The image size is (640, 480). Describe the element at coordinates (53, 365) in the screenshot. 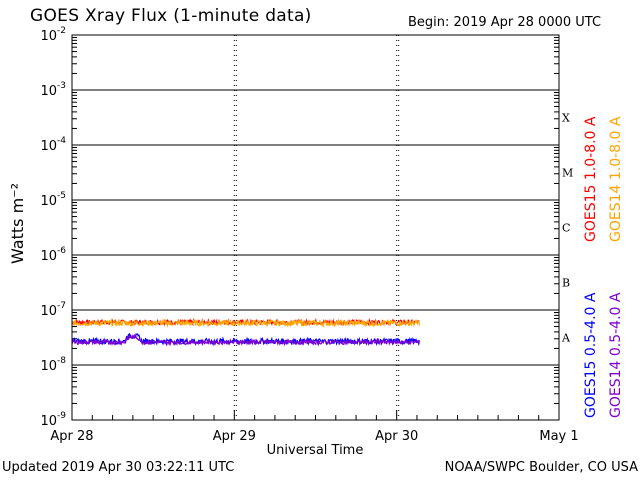

I see `y-tick-label: 10⁻⁸` at that location.